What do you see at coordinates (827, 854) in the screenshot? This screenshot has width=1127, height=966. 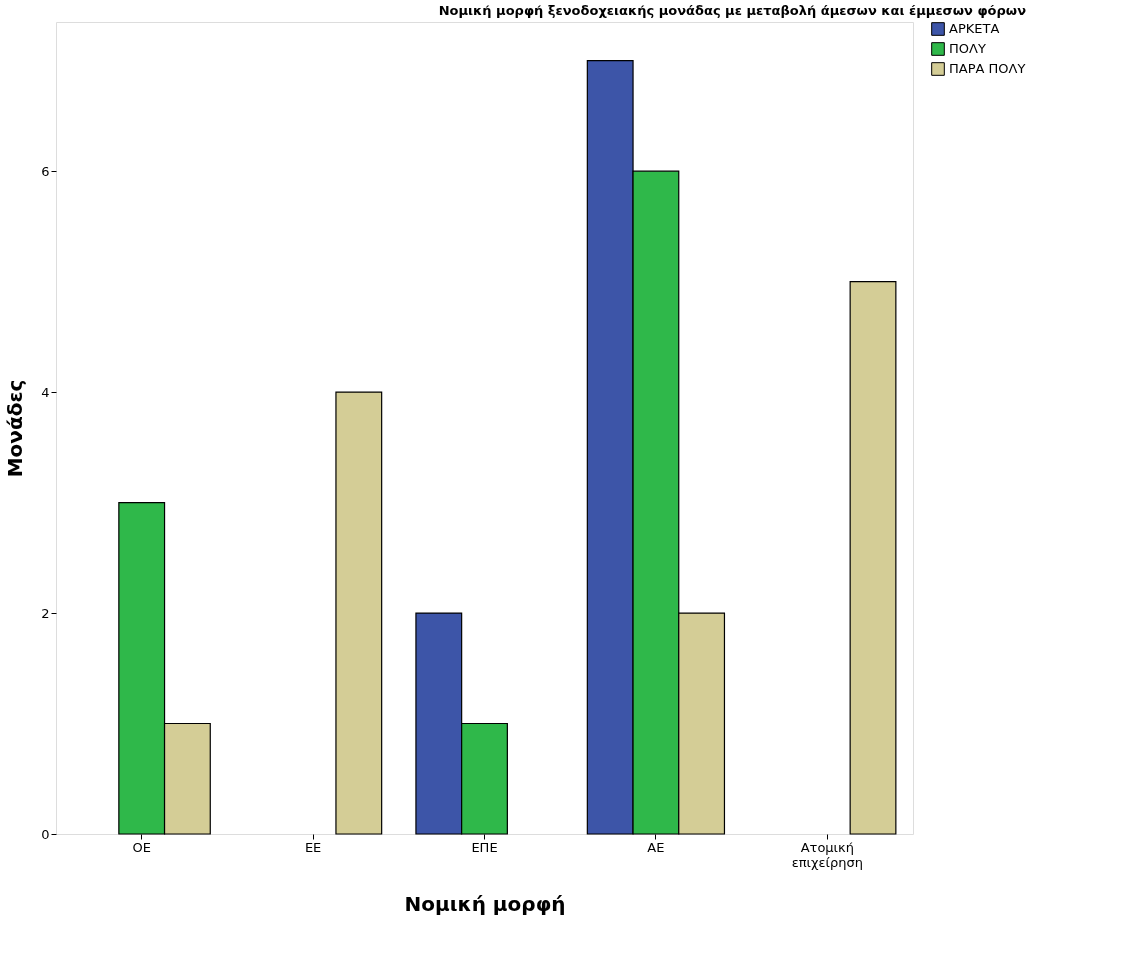 I see `x-tick-label: Ατομική επιχείρηση` at bounding box center [827, 854].